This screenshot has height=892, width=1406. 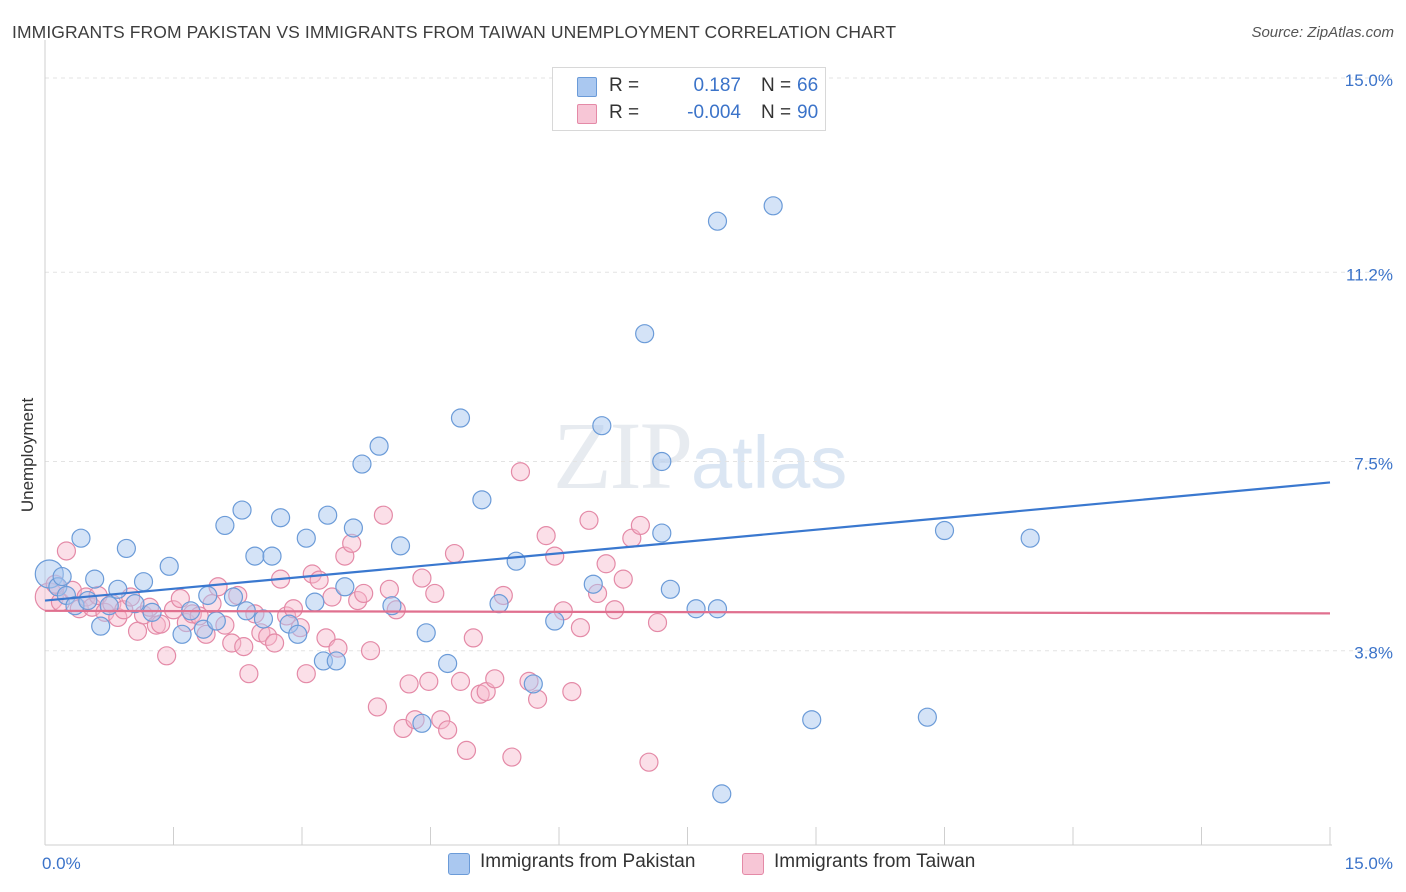 I want to click on y-tick-label: 3.8%, so click(x=1373, y=653).